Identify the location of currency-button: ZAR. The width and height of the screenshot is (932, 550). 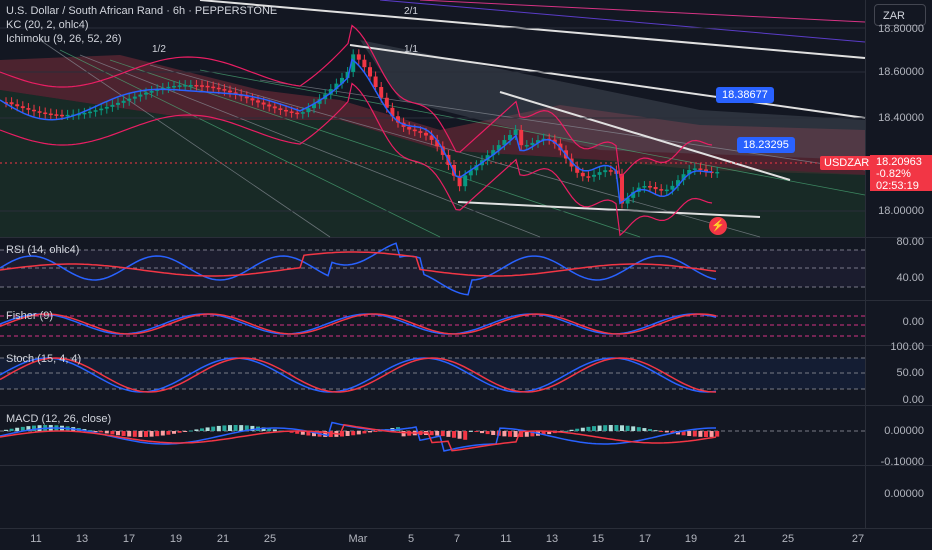
(900, 15).